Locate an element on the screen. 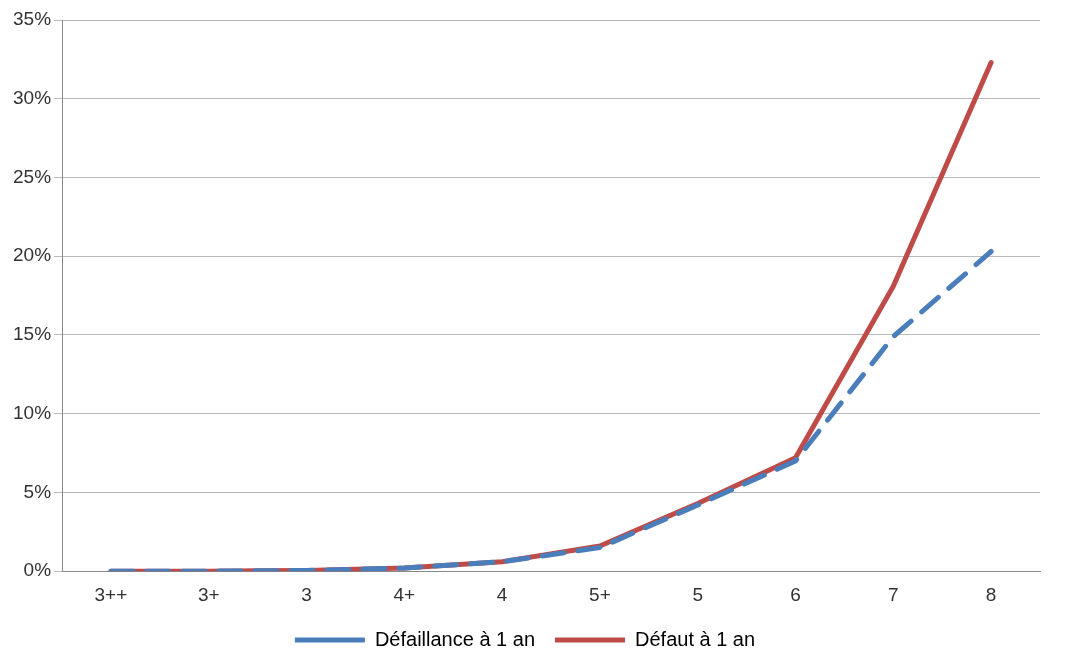  y-tick-label: 15% is located at coordinates (32, 334).